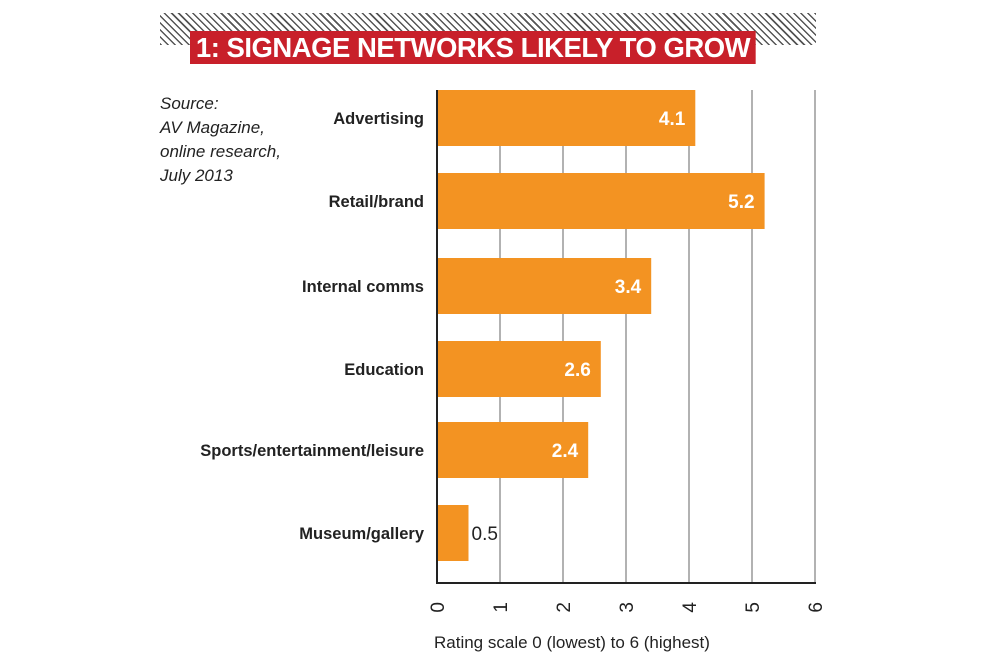 The height and width of the screenshot is (667, 1000). What do you see at coordinates (816, 607) in the screenshot?
I see `x-tick-label: 6` at bounding box center [816, 607].